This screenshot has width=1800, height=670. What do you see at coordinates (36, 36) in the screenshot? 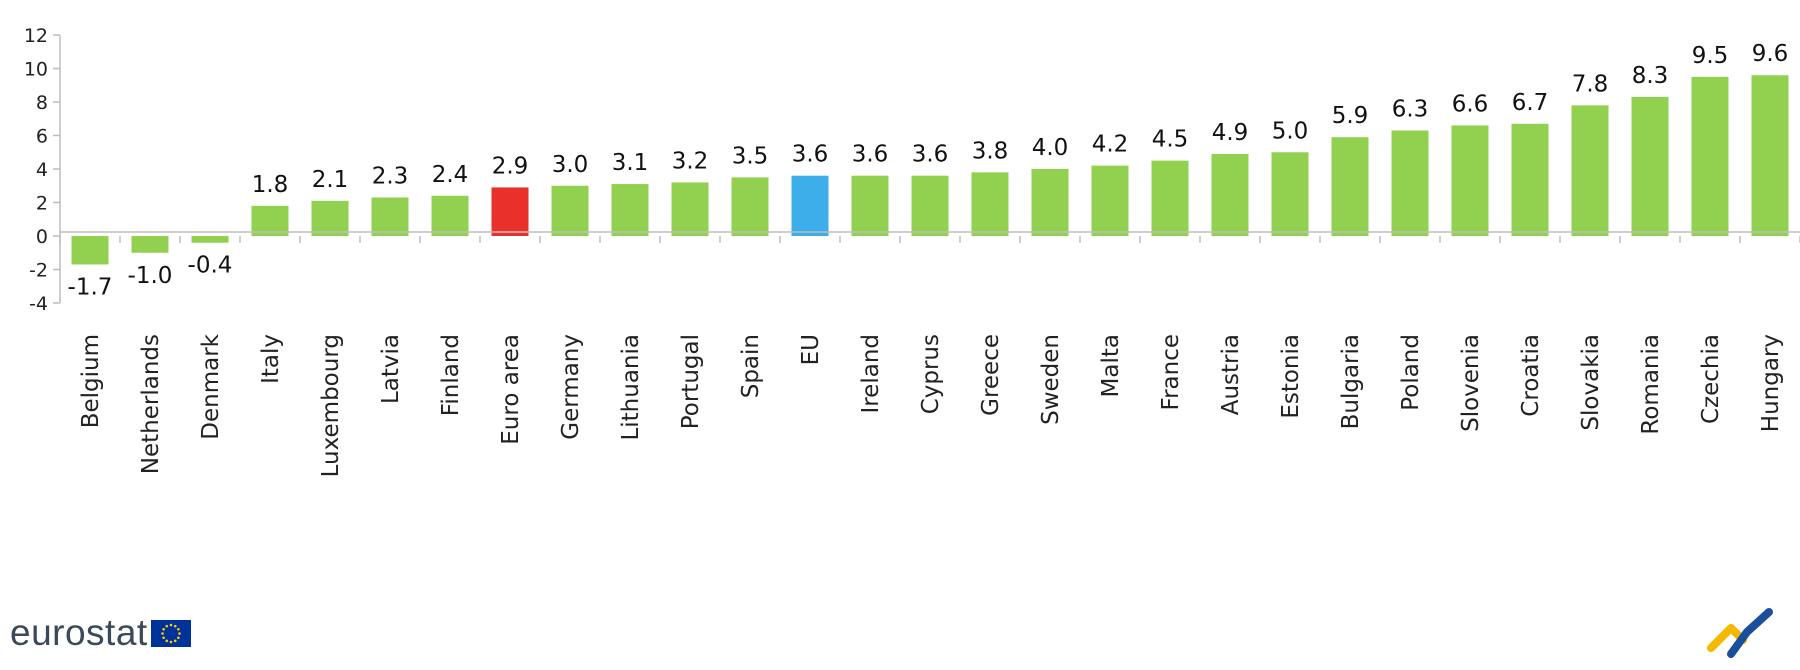
I see `y-tick-label: 12` at bounding box center [36, 36].